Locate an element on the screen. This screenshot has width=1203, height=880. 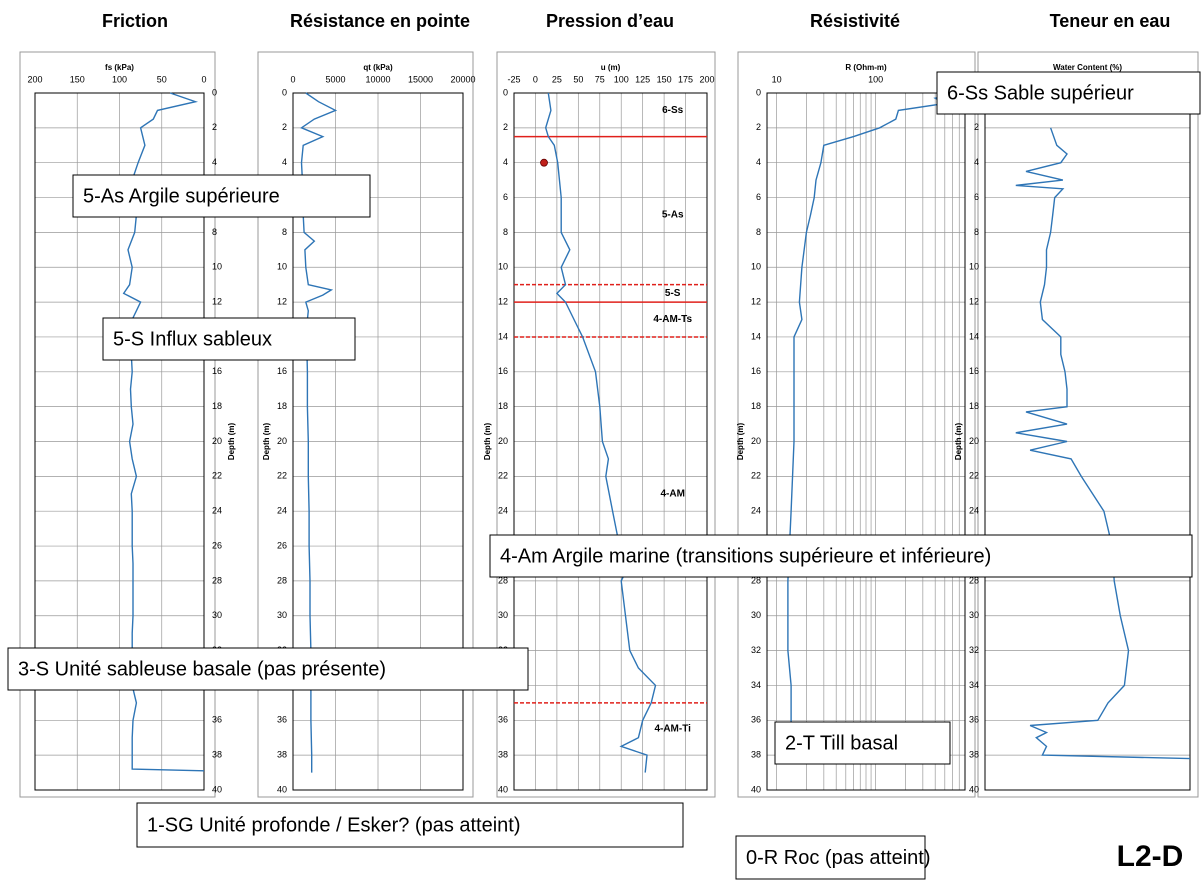
zone-label: 6-Ss is located at coordinates (673, 110).